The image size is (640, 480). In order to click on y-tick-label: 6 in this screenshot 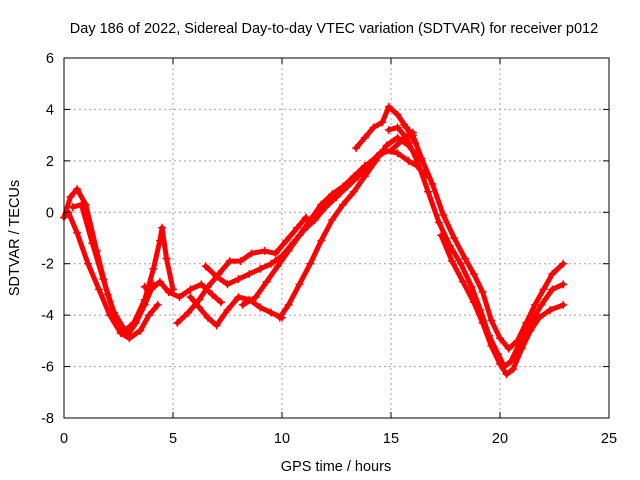, I will do `click(50, 59)`.